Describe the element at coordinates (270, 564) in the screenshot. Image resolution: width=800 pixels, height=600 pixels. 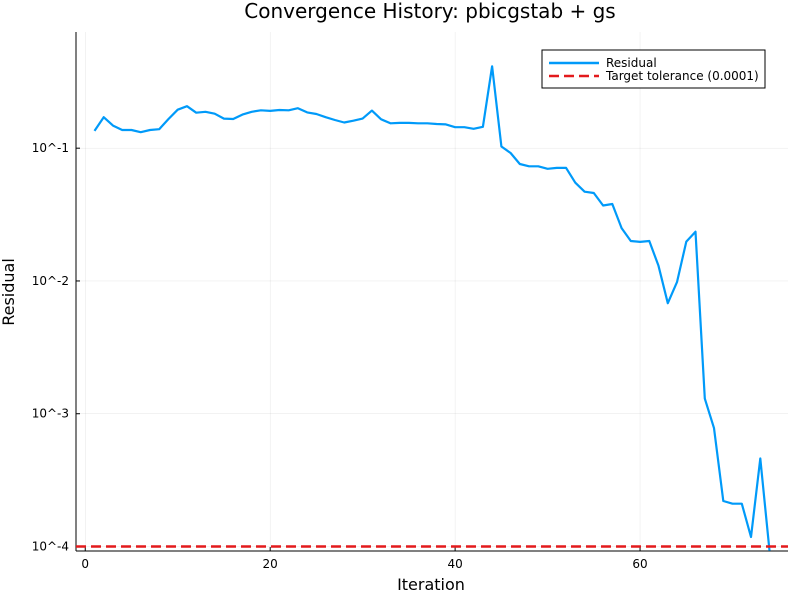
I see `x-tick-label: 20` at that location.